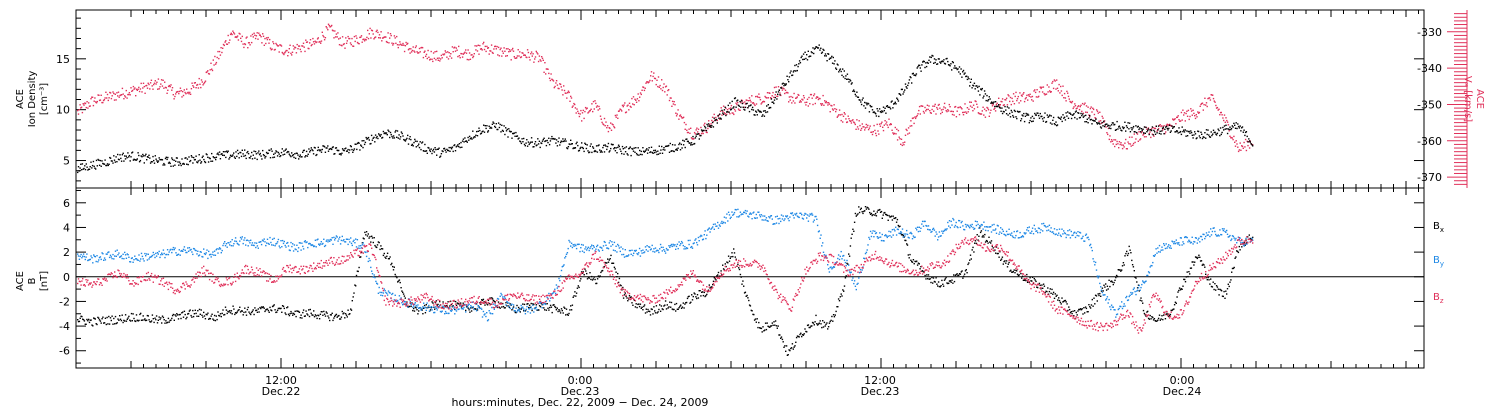  I want to click on top-right-tick-label: -360, so click(1429, 141).